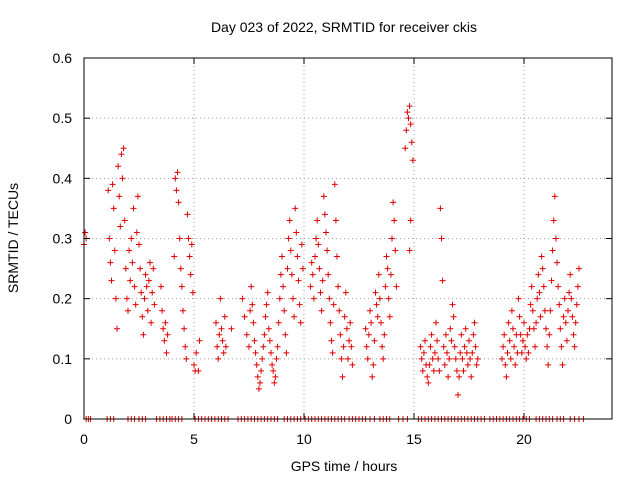 The image size is (640, 480). I want to click on y-tick-label: 0.4, so click(63, 178).